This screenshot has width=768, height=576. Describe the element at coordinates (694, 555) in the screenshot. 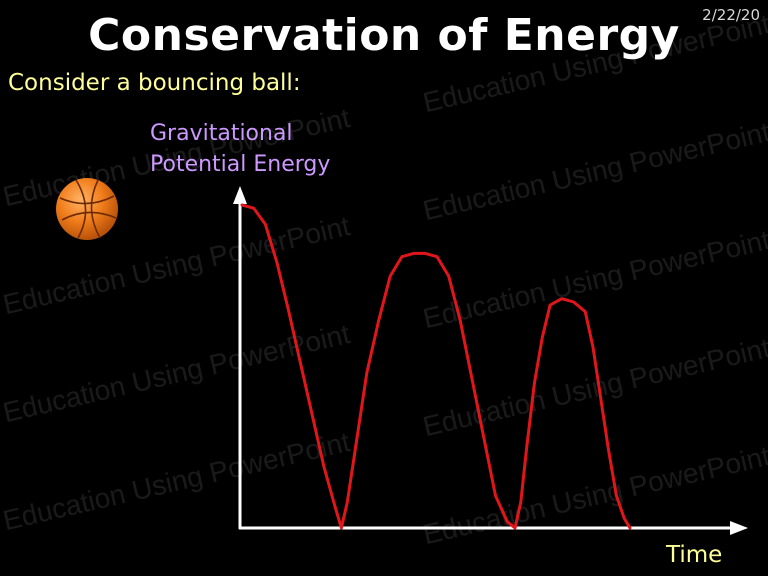

I see `x-axis-label: Time` at that location.